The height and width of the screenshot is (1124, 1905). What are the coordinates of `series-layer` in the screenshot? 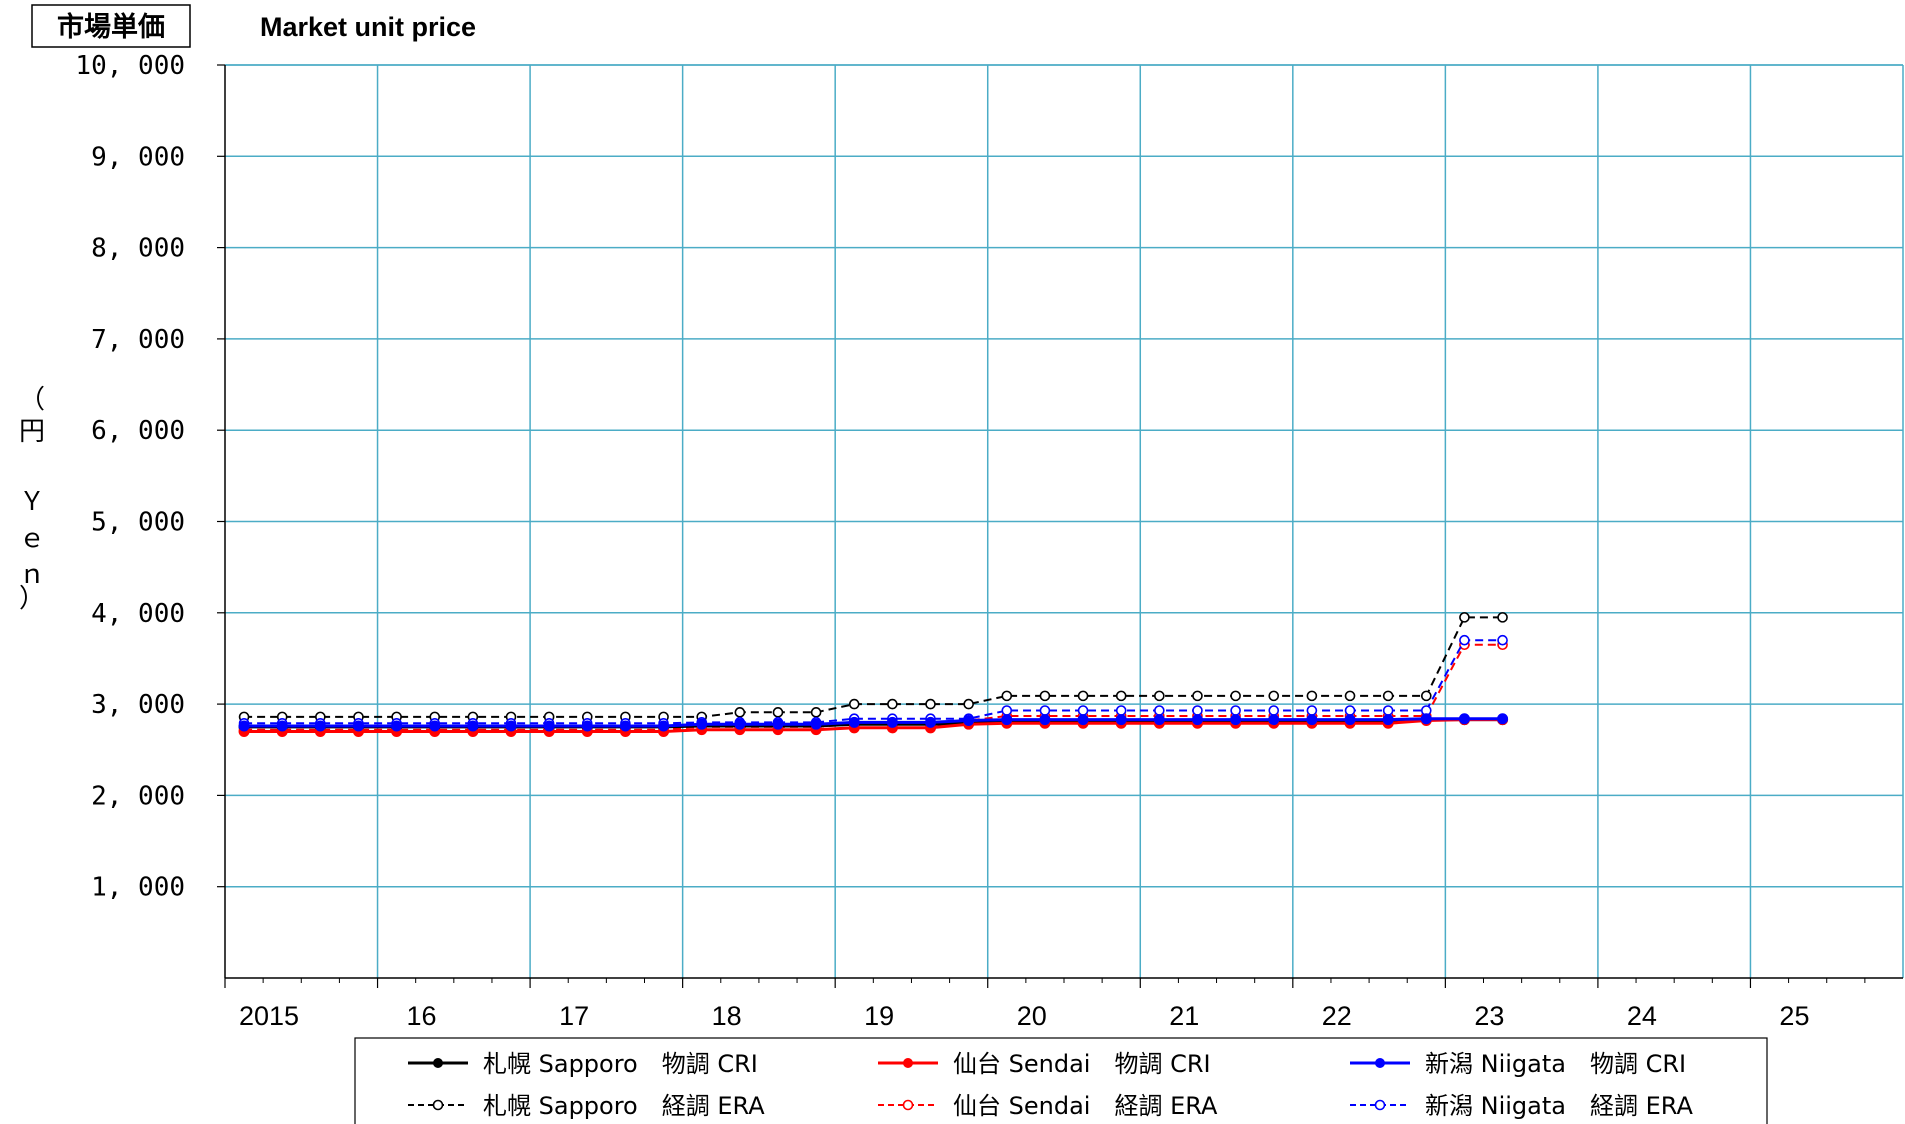 It's located at (873, 674).